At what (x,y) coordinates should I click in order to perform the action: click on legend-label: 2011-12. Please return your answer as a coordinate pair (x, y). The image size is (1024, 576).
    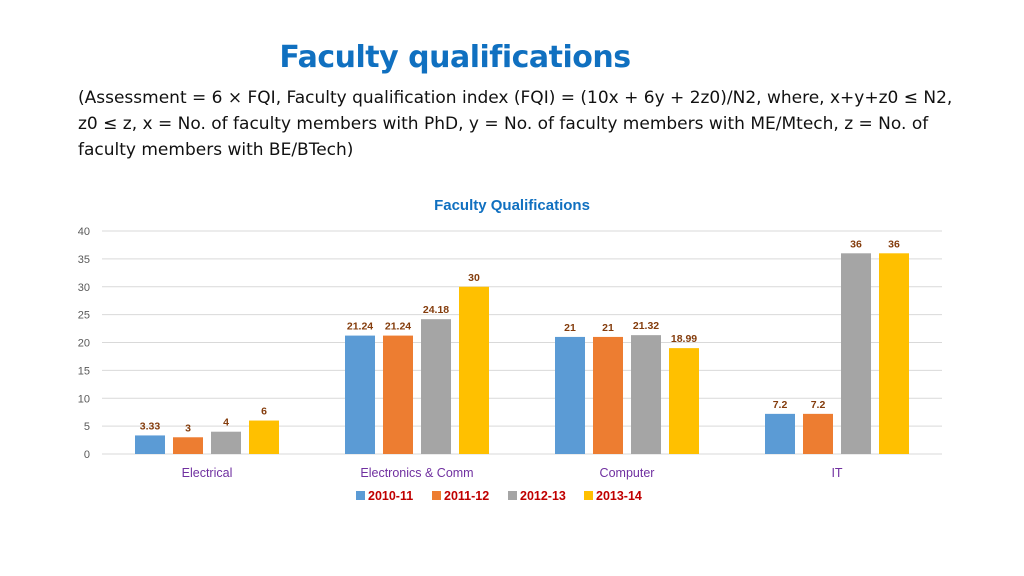
    Looking at the image, I should click on (466, 496).